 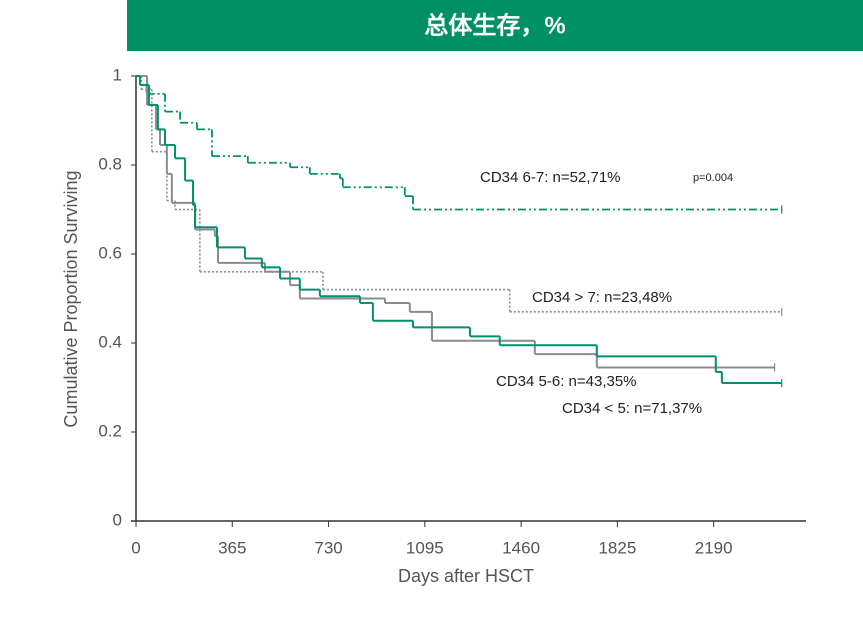 I want to click on title-banner, so click(x=495, y=25).